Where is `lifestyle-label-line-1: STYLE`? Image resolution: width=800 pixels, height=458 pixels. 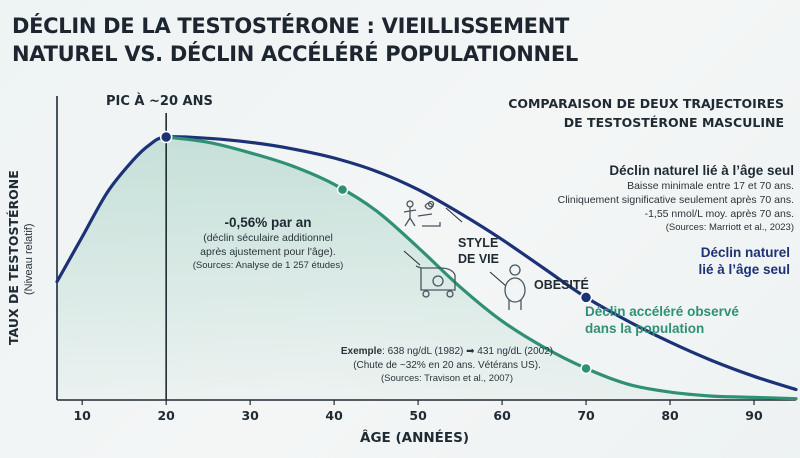 lifestyle-label-line-1: STYLE is located at coordinates (478, 243).